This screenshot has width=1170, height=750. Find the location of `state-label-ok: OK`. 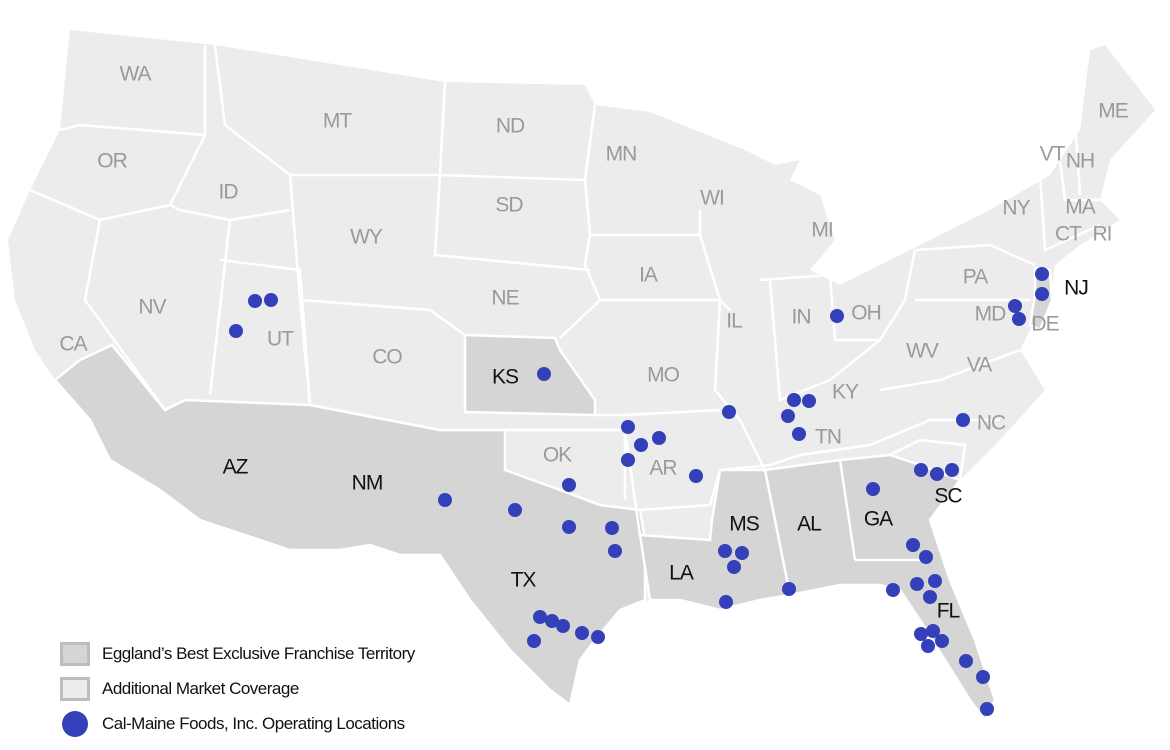

state-label-ok: OK is located at coordinates (557, 455).